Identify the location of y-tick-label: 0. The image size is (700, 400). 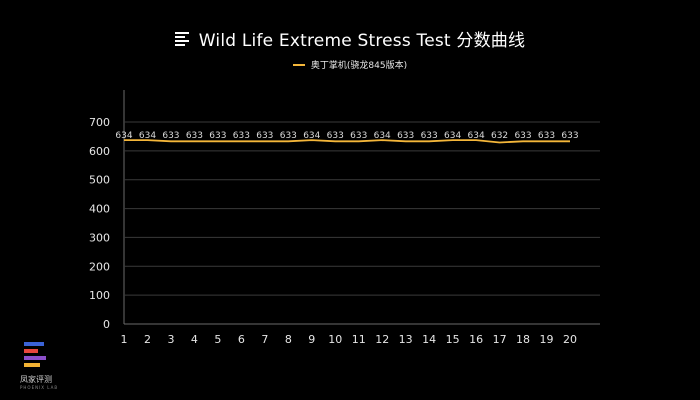
(106, 324).